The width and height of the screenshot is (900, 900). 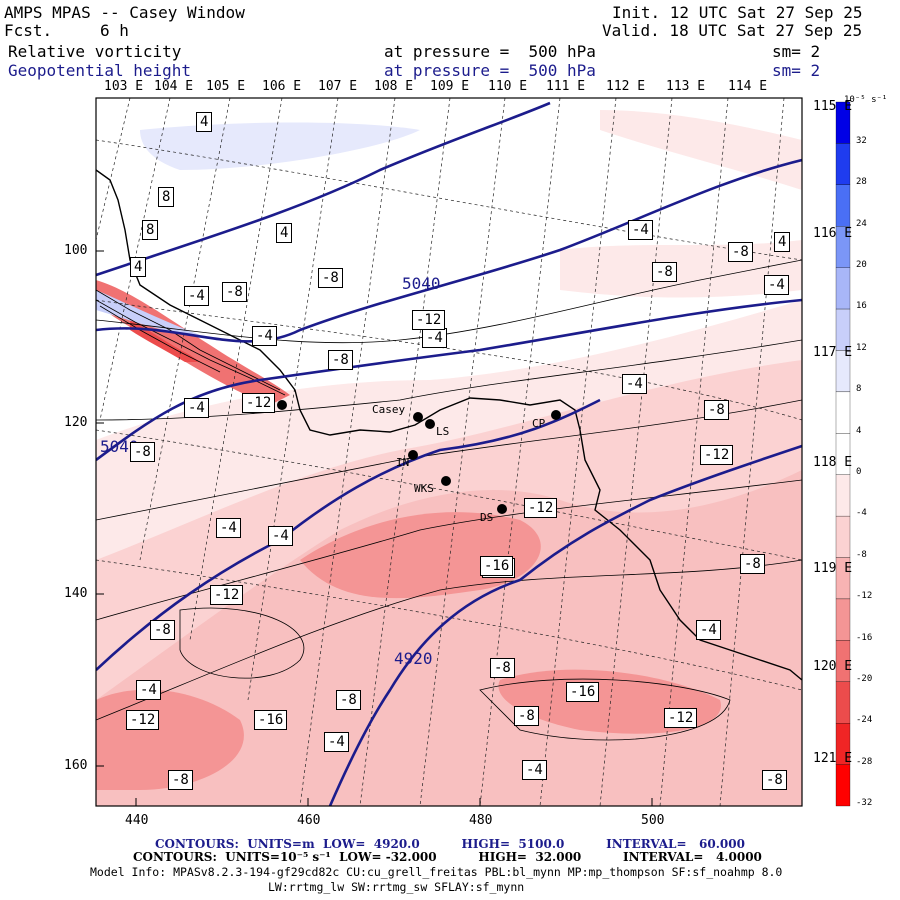 I want to click on colorbar-label: -8, so click(x=861, y=554).